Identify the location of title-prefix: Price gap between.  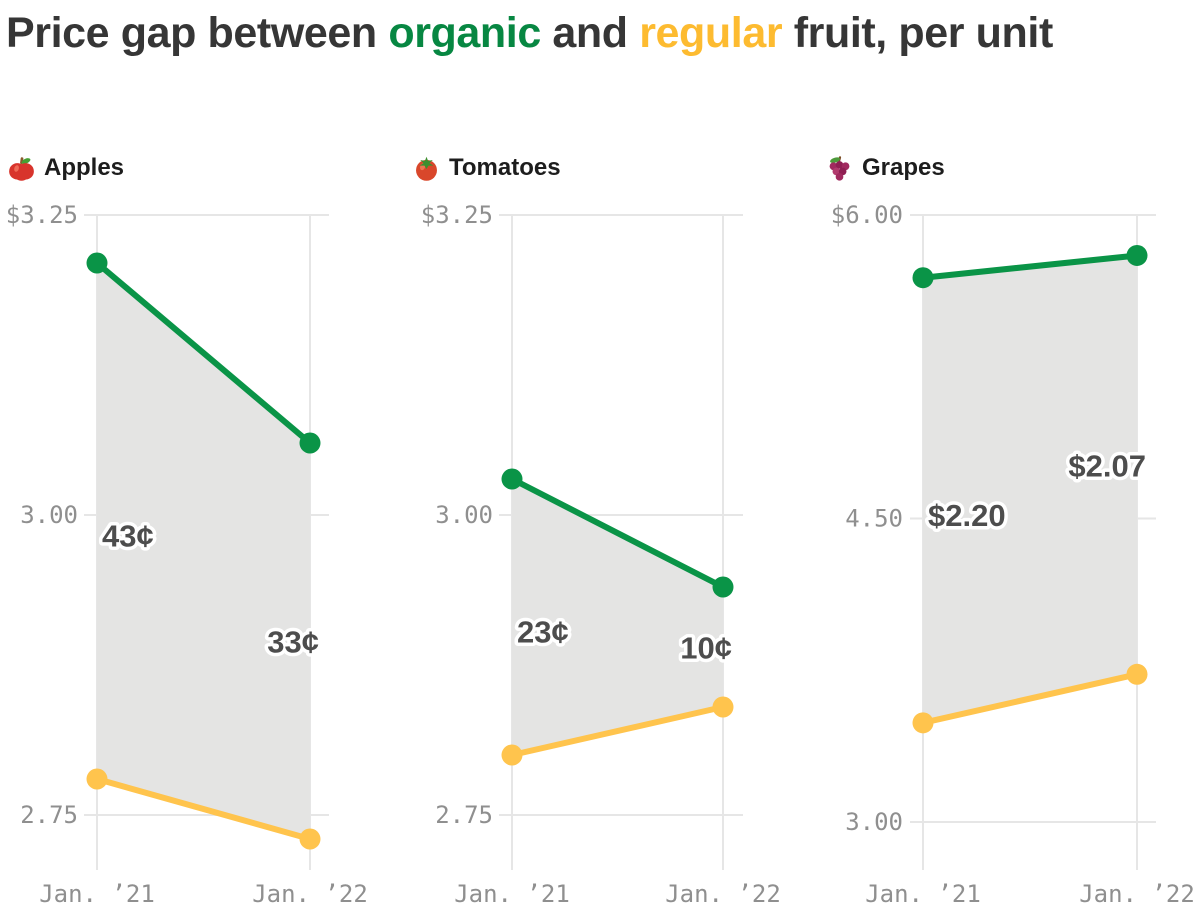
(197, 33).